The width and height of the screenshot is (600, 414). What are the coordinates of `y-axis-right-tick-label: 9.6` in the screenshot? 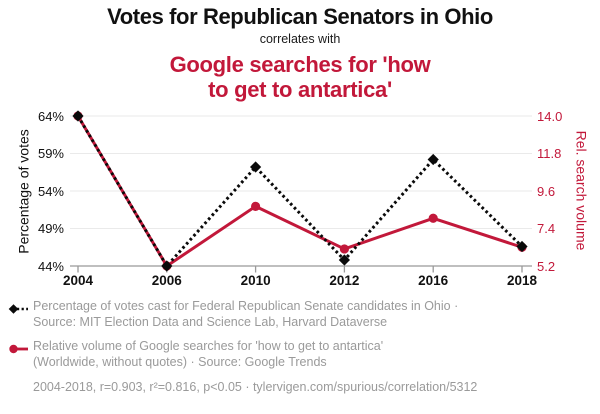 It's located at (546, 191).